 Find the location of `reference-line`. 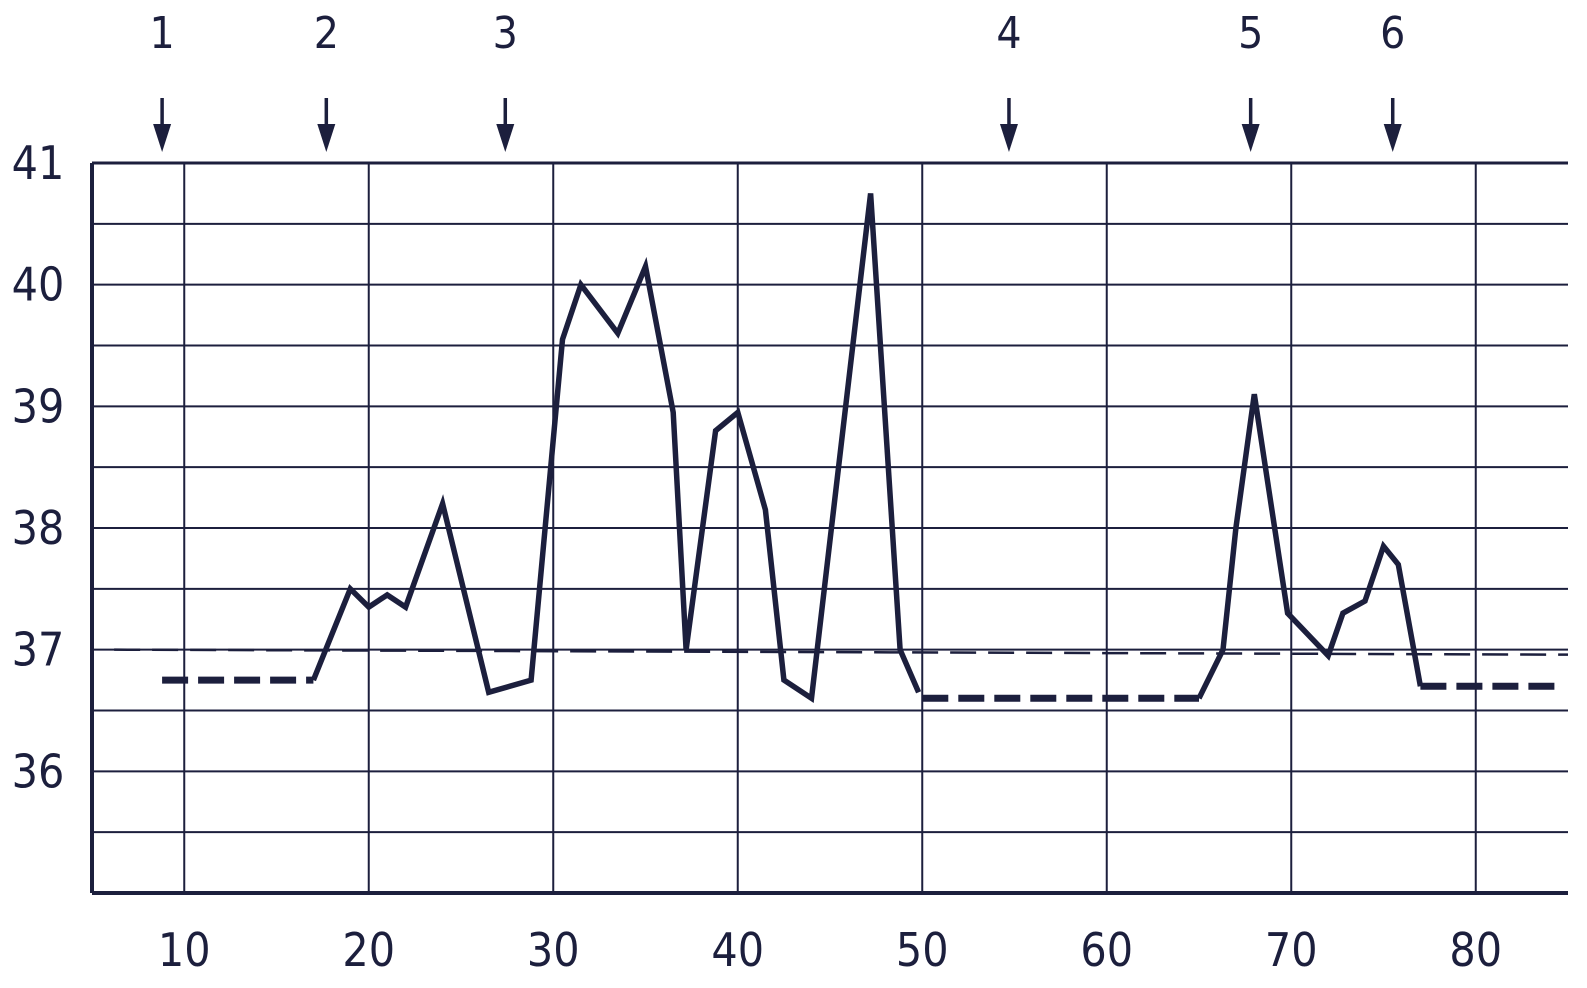

reference-line is located at coordinates (841, 652).